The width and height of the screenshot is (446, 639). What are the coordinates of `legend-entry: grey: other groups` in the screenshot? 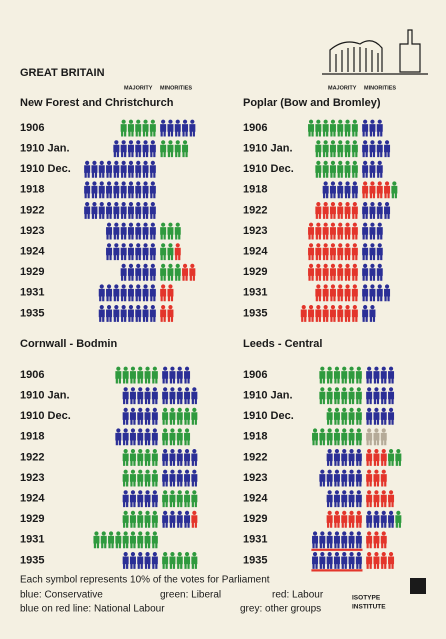 It's located at (280, 609).